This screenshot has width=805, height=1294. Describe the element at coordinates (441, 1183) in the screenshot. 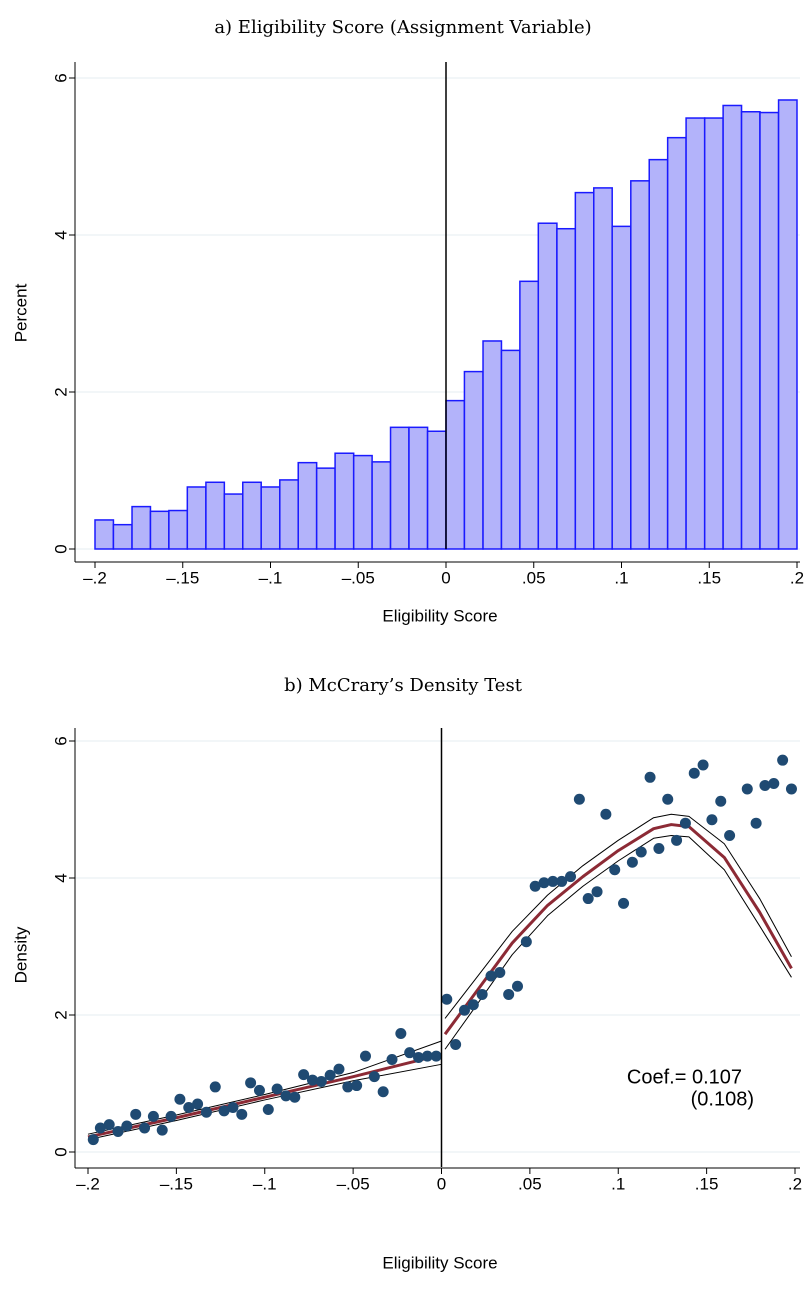

I see `x-tick-label: 0` at that location.